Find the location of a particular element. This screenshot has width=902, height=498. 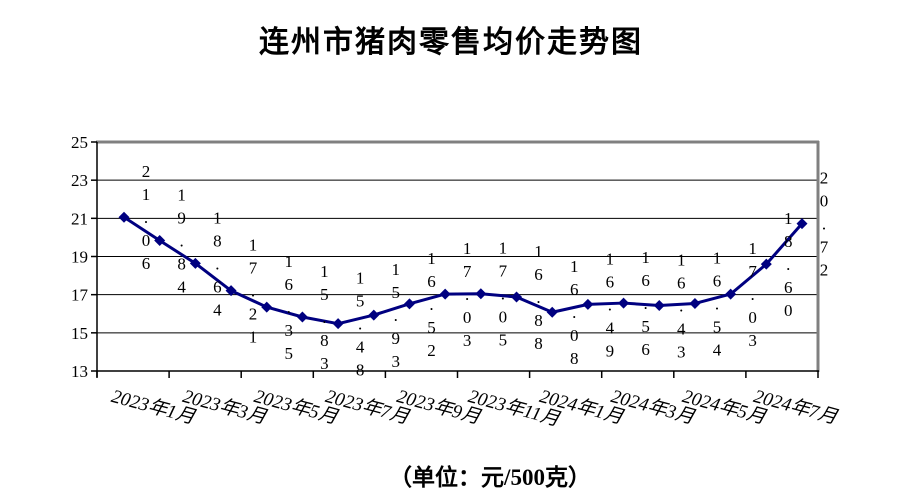

y-axis-label: 25 is located at coordinates (79, 142).